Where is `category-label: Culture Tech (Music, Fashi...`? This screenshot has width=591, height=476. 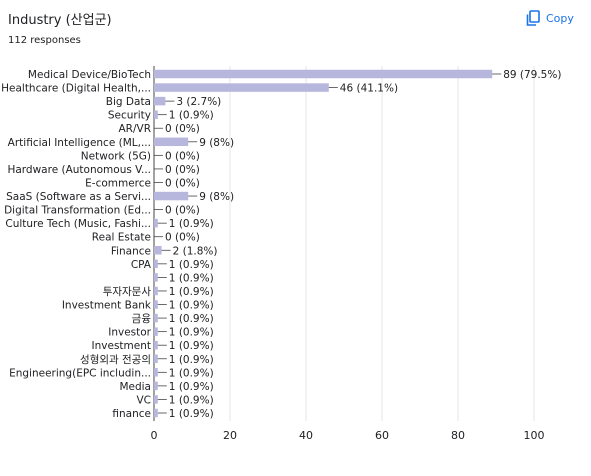 category-label: Culture Tech (Music, Fashi... is located at coordinates (78, 224).